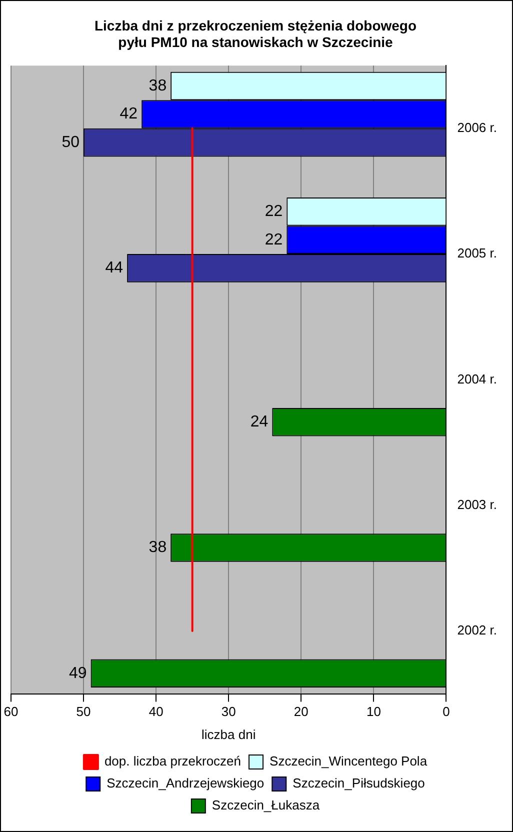 This screenshot has width=513, height=832. I want to click on legend-label: dop. liczba przekroczeń, so click(173, 761).